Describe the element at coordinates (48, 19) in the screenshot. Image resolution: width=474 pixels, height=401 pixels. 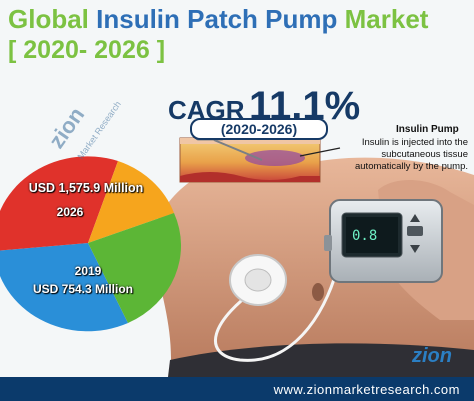
I see `title-part-1: Global` at that location.